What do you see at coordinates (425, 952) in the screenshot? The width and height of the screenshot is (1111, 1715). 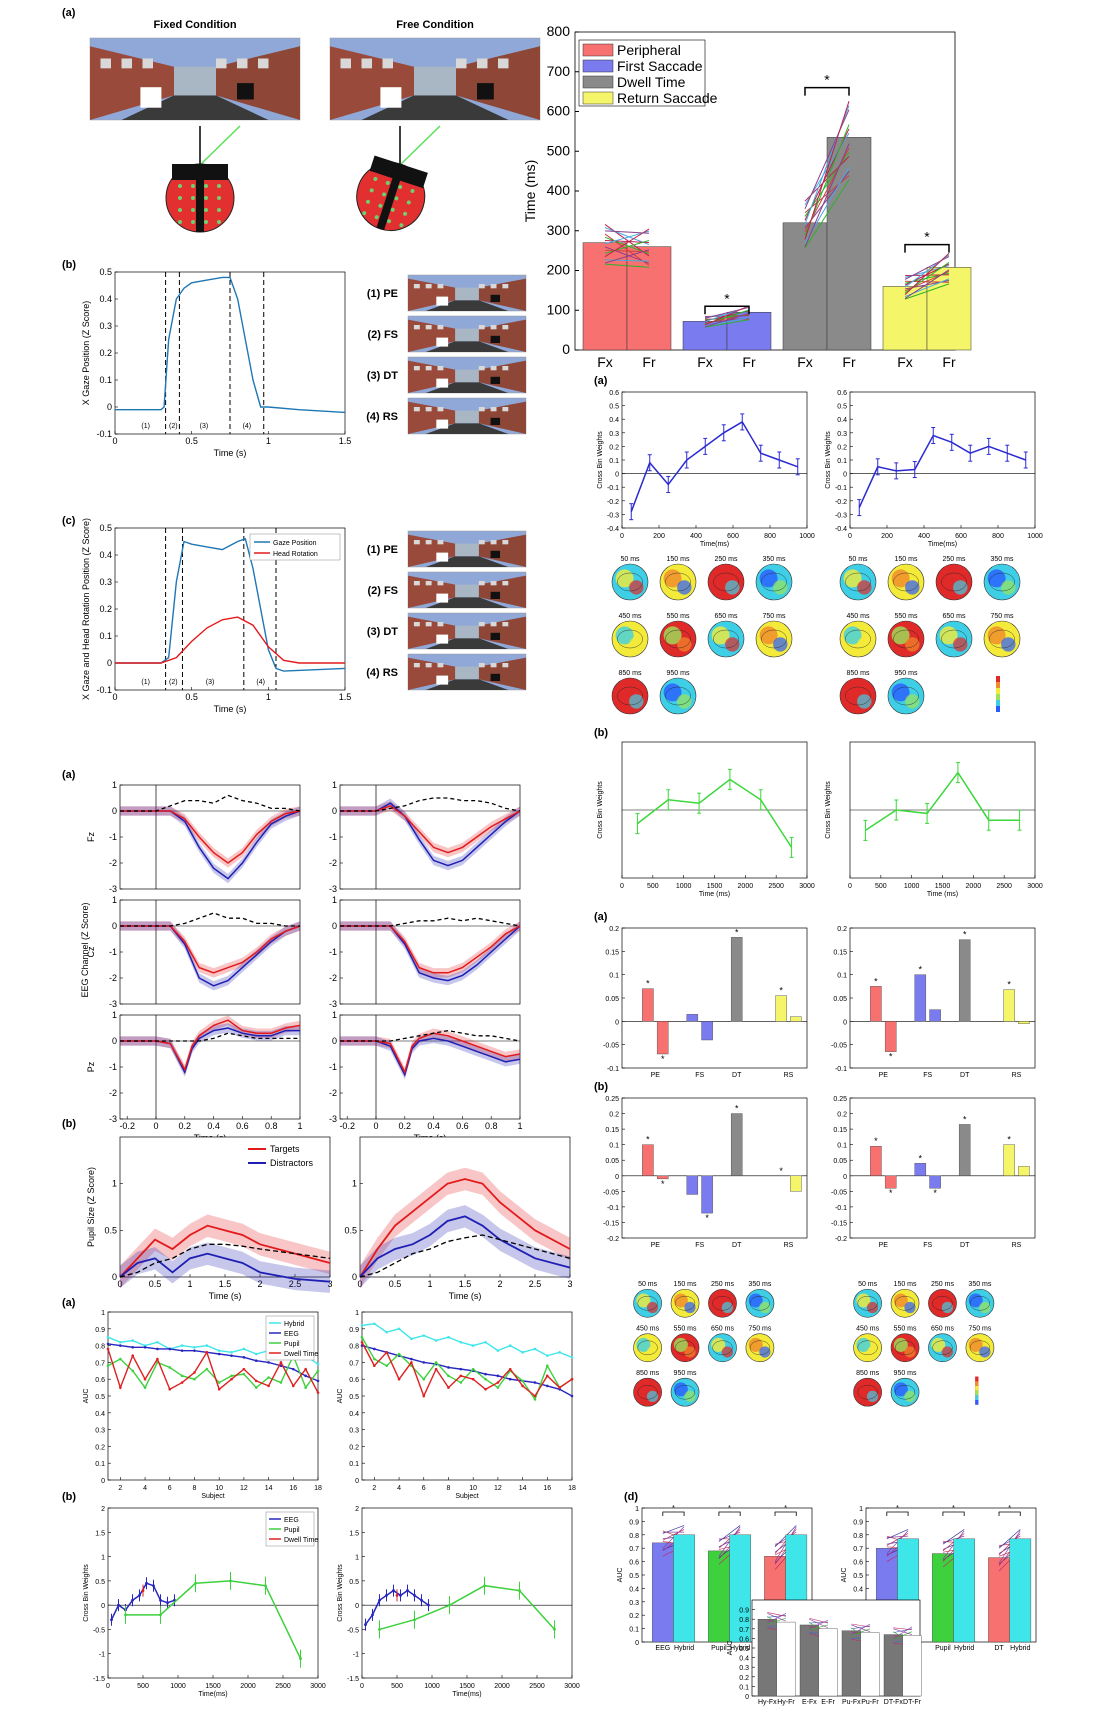 I see `chart-eeg_cz_free: 1 0 -1 -2 -3` at bounding box center [425, 952].